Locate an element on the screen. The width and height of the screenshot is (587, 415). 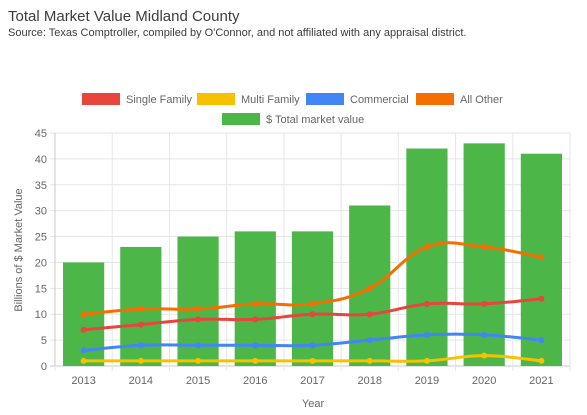
x-tick-label: 2015 is located at coordinates (198, 381).